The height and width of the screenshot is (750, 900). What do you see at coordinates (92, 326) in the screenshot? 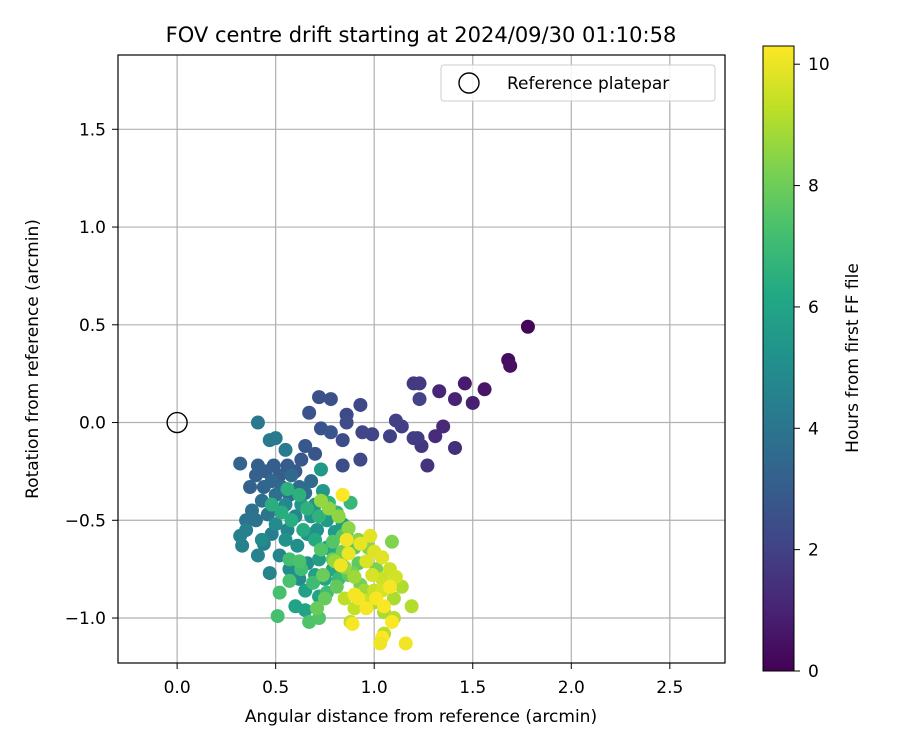
I see `y-tick-label: 0.5` at bounding box center [92, 326].